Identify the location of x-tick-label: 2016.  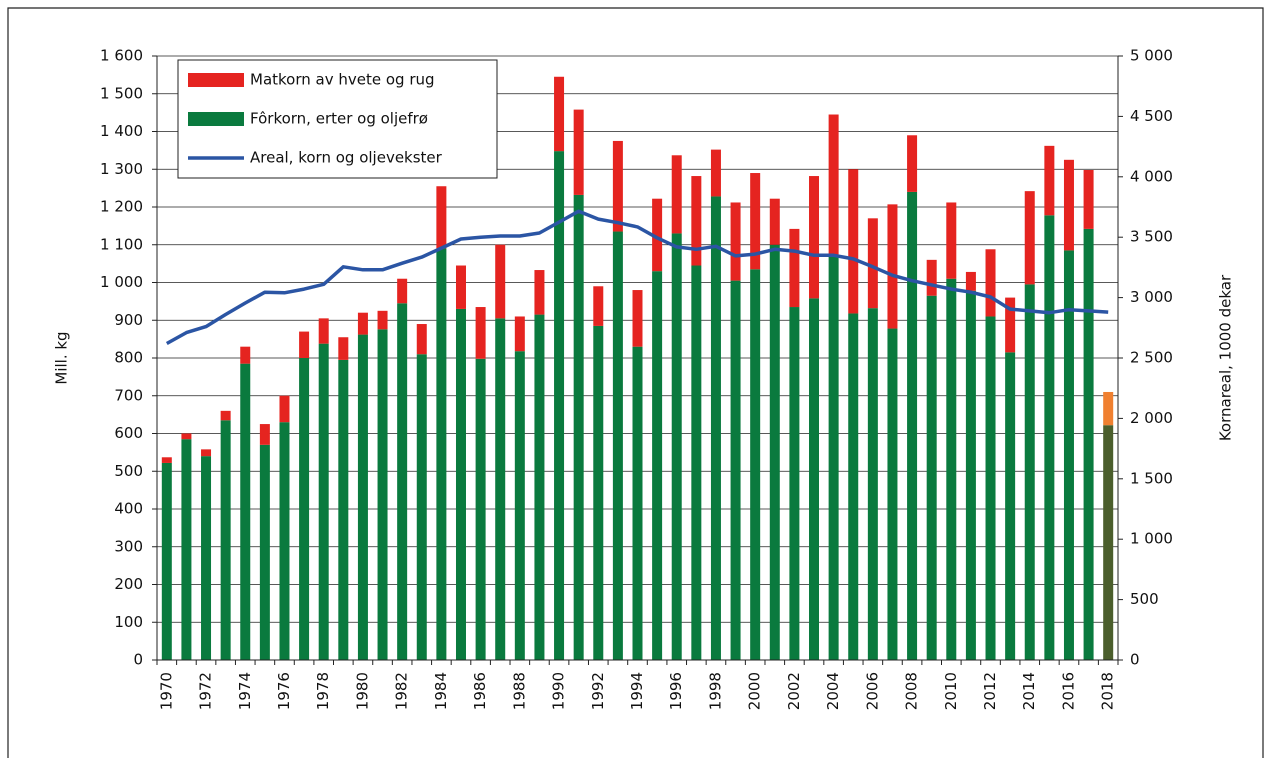
(1068, 691).